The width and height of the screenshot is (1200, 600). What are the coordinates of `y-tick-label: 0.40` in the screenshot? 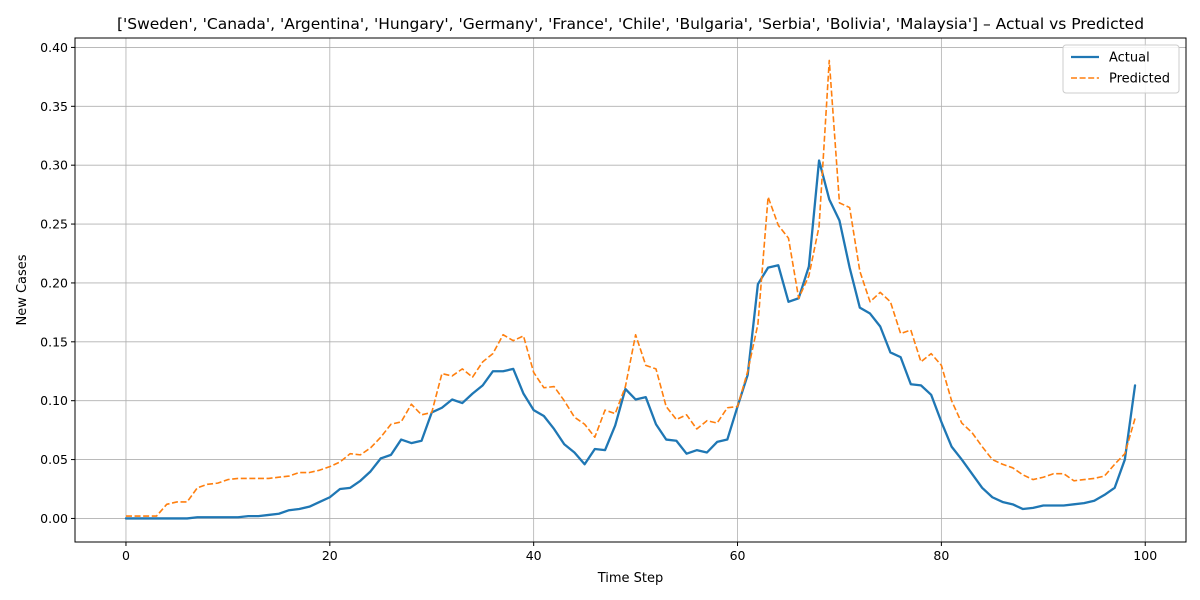 It's located at (54, 47).